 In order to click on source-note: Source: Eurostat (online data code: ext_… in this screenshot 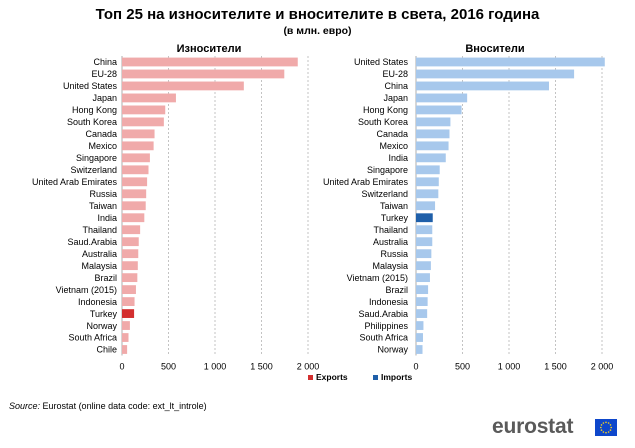, I will do `click(108, 406)`.